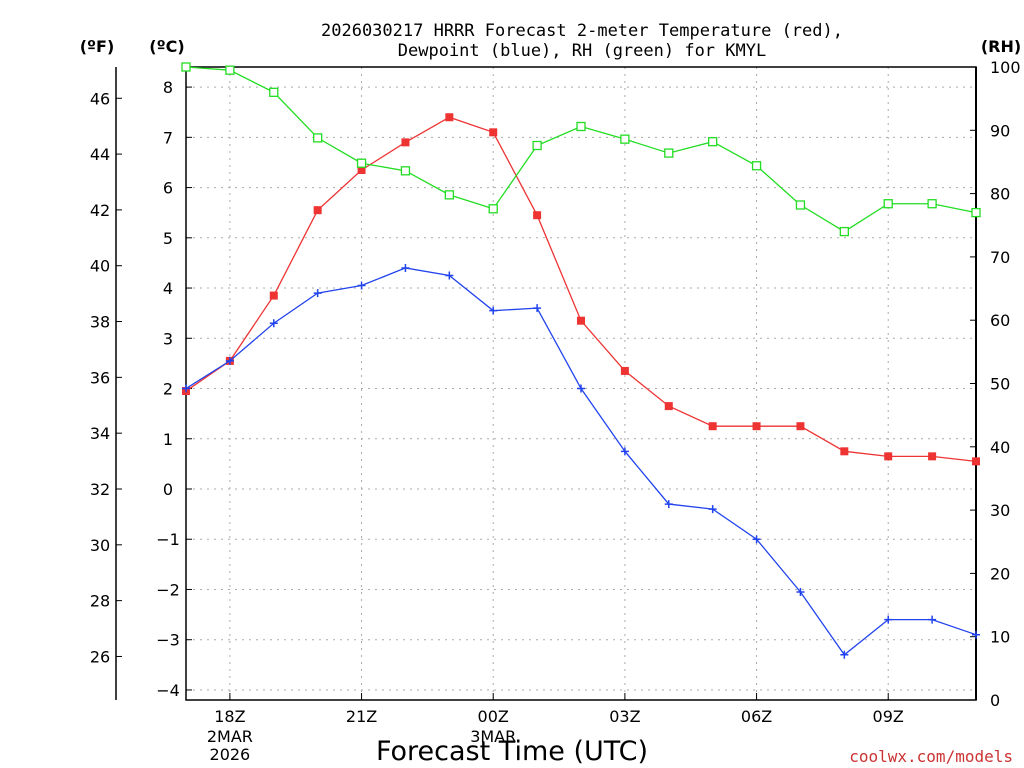 The image size is (1024, 768). I want to click on fahrenheit-tick-label: 40, so click(100, 266).